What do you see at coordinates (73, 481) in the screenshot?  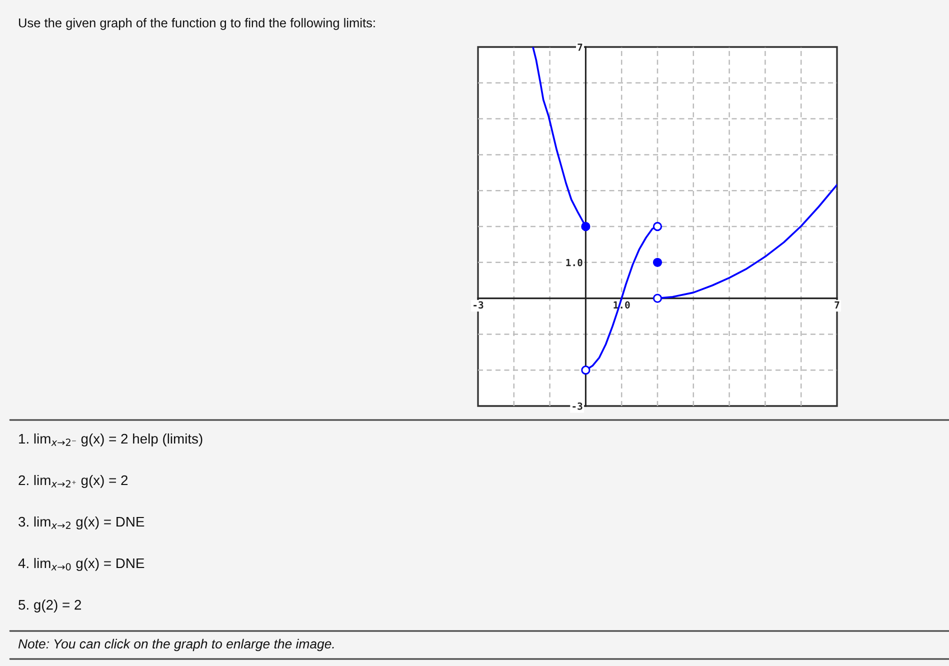 I see `text: 2. lim$_{x→2⁺}$ g(x) = 2` at bounding box center [73, 481].